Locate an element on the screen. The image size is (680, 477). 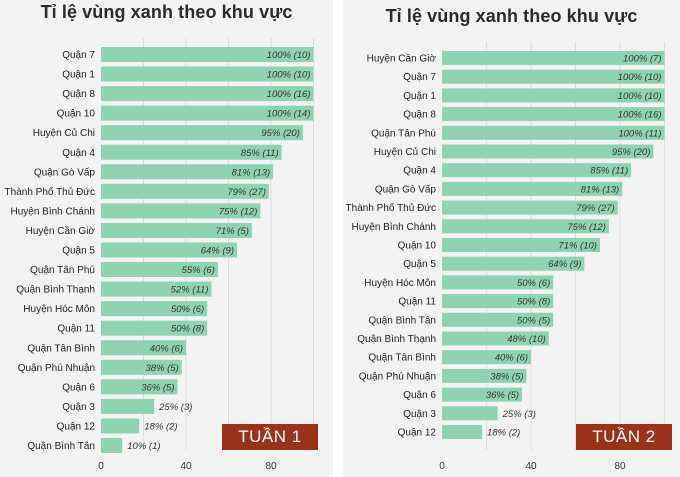
value-label: 10% (1) is located at coordinates (143, 446).